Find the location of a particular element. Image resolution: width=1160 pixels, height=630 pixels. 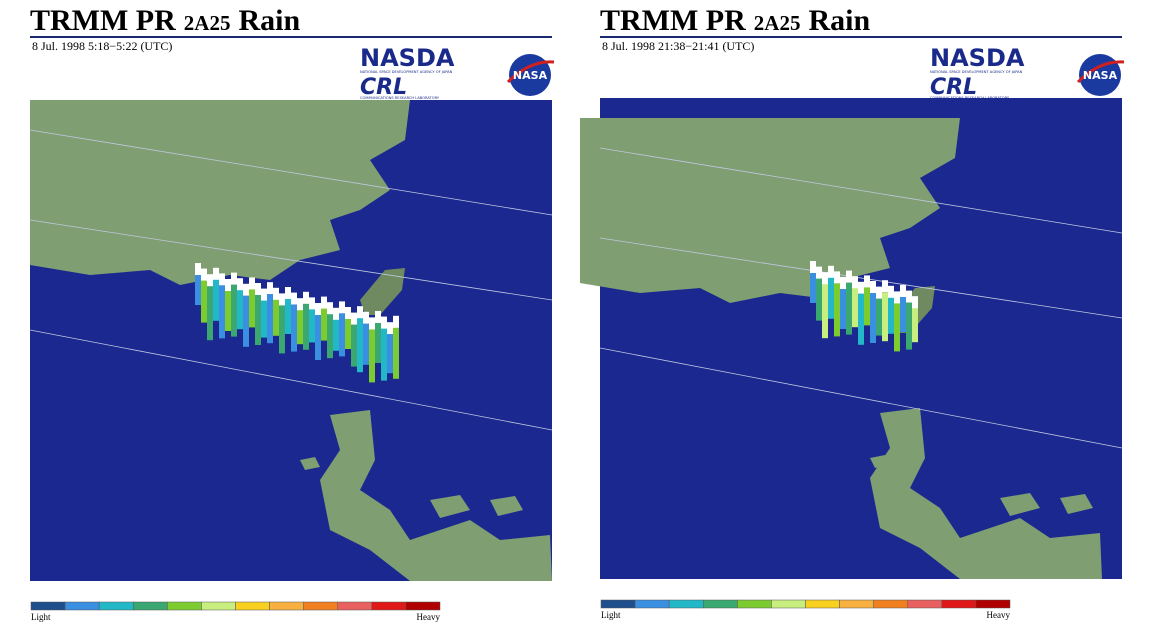

title-suffix: Rain is located at coordinates (269, 20).